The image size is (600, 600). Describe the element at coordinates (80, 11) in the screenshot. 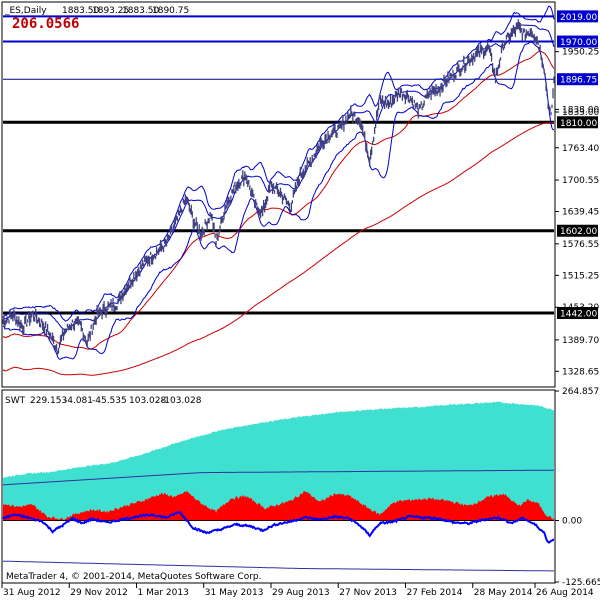

I see `quote-open: 1883.50` at that location.